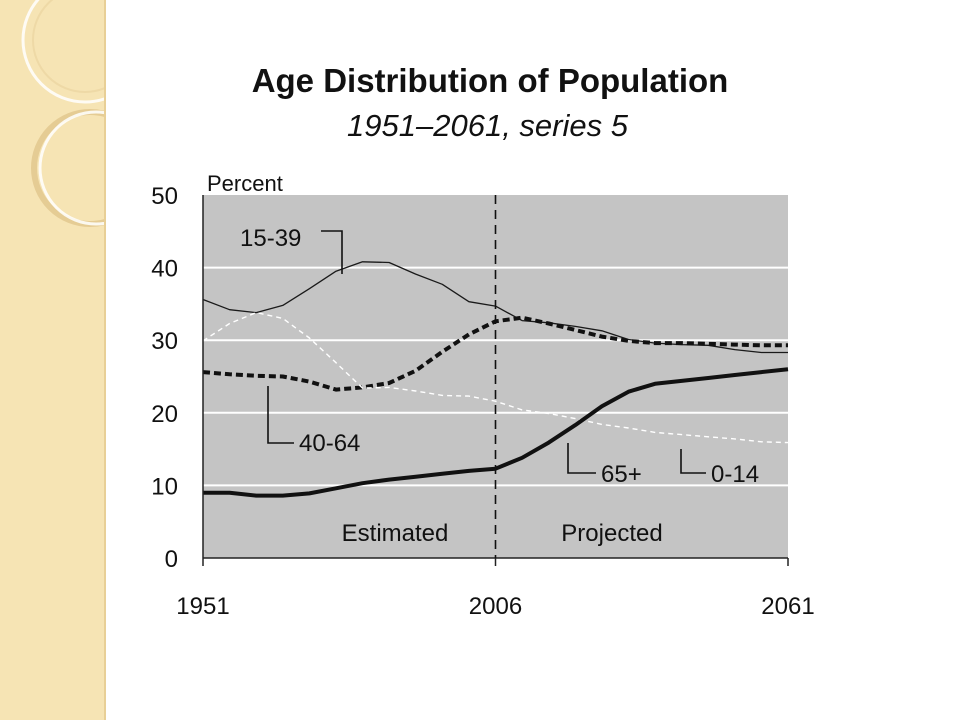 This screenshot has height=720, width=960. I want to click on y-tick-label: 20, so click(164, 414).